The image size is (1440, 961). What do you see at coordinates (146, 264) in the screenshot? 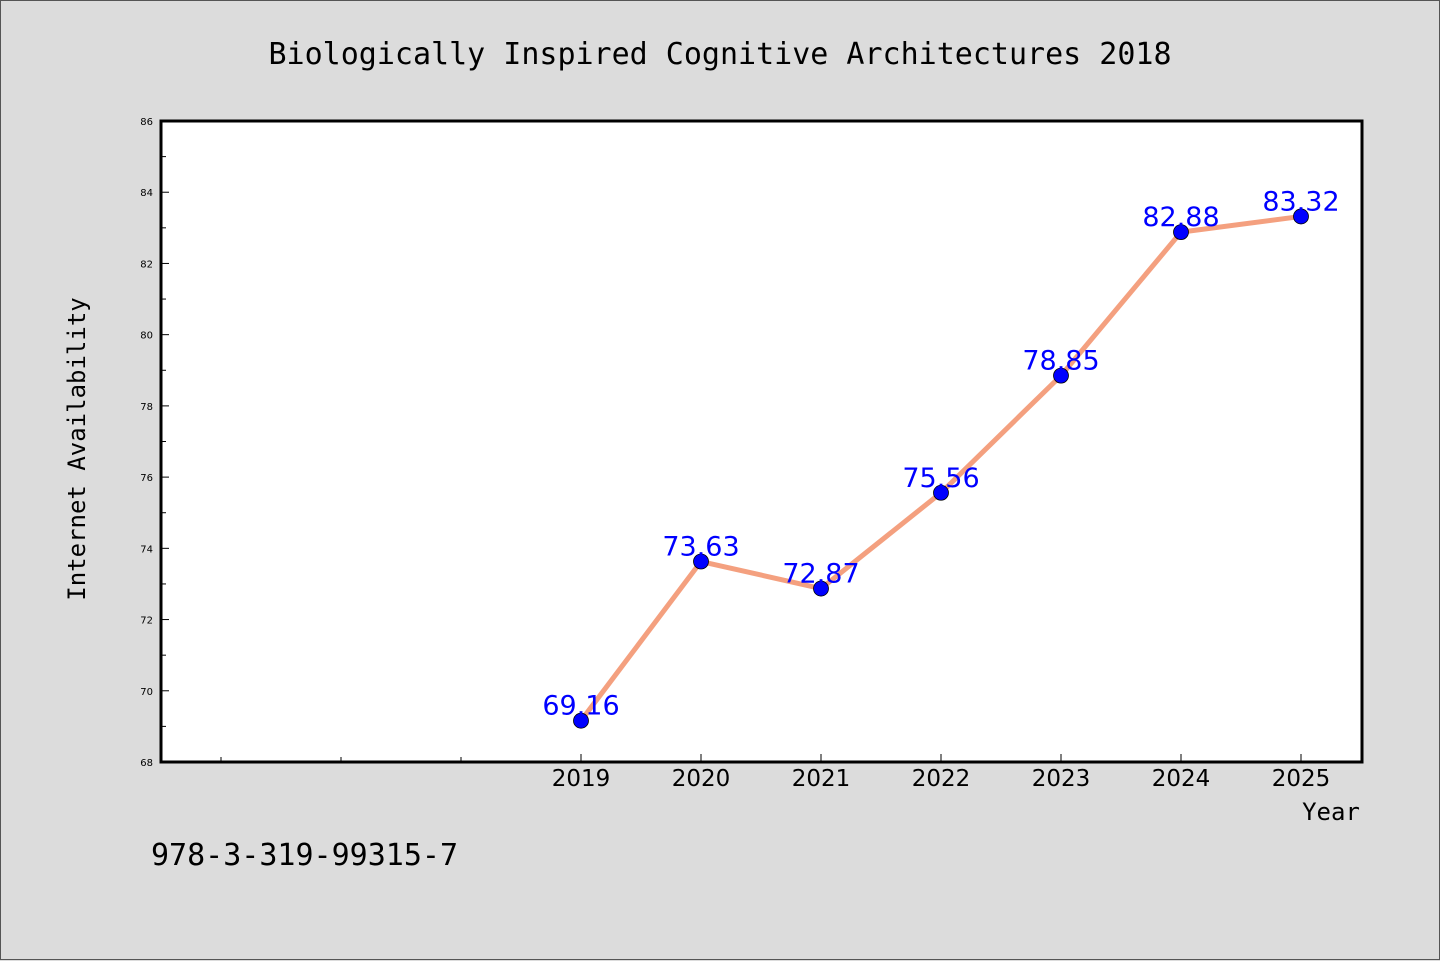
I see `y-tick-label: 82` at bounding box center [146, 264].